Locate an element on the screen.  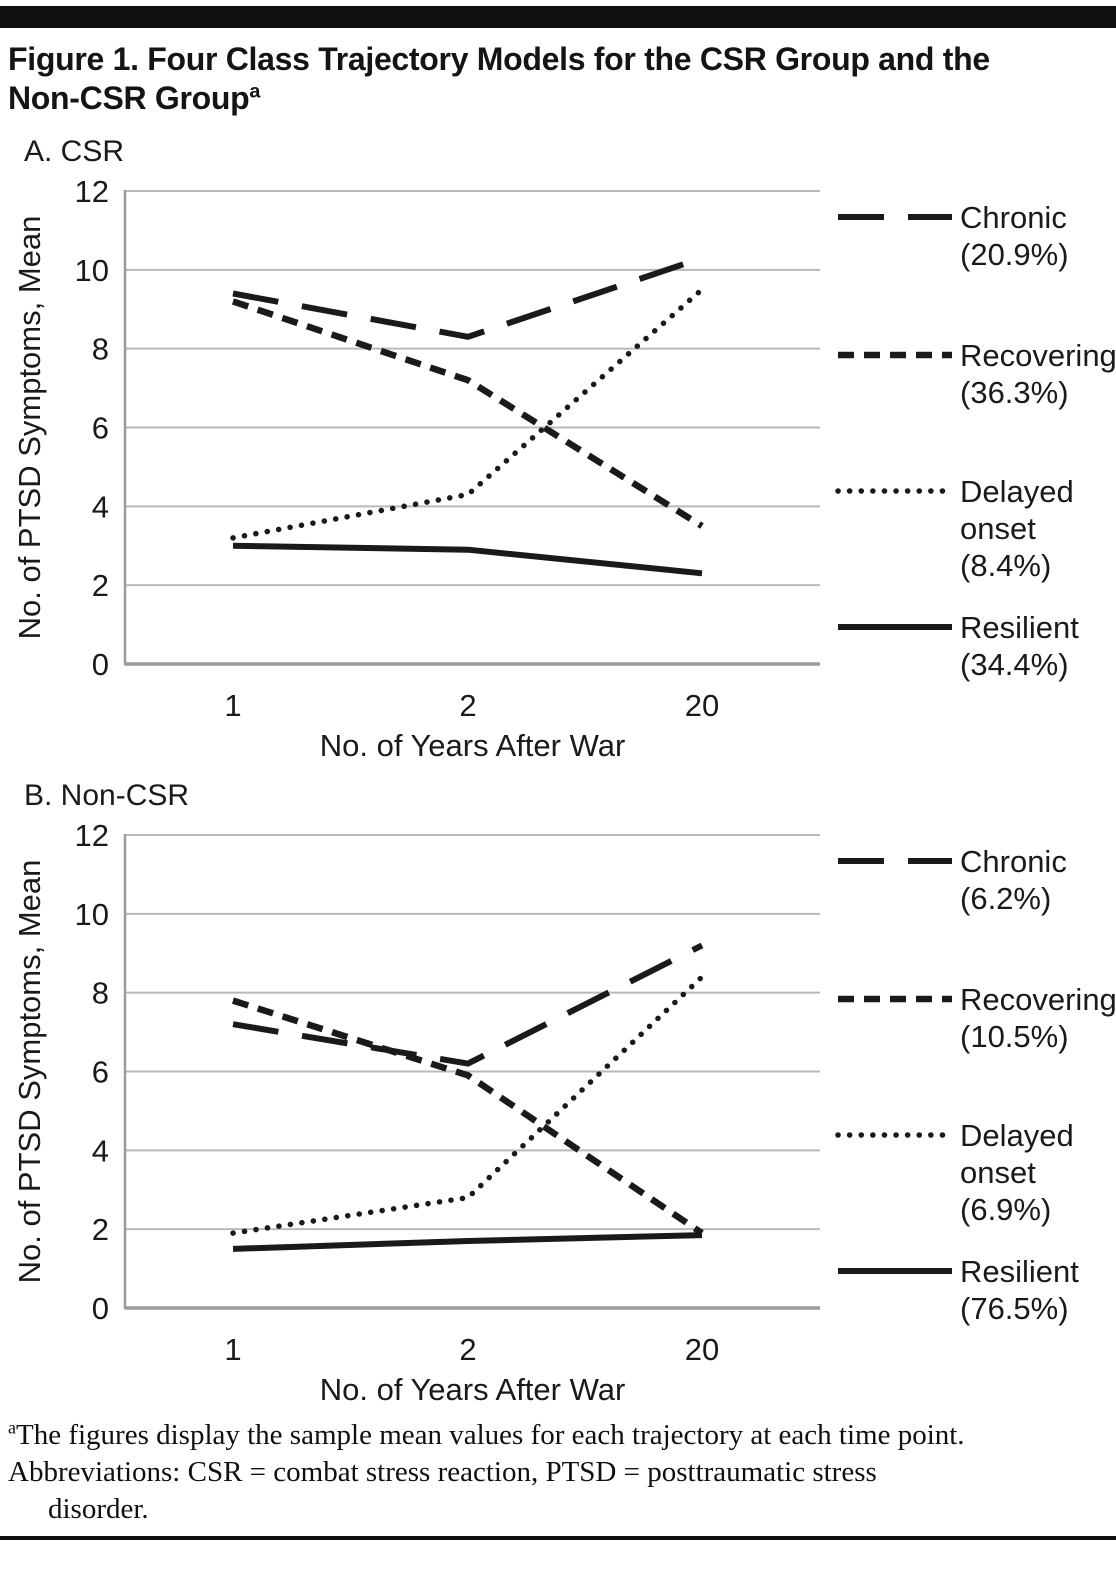
bottom-rule is located at coordinates (558, 1538).